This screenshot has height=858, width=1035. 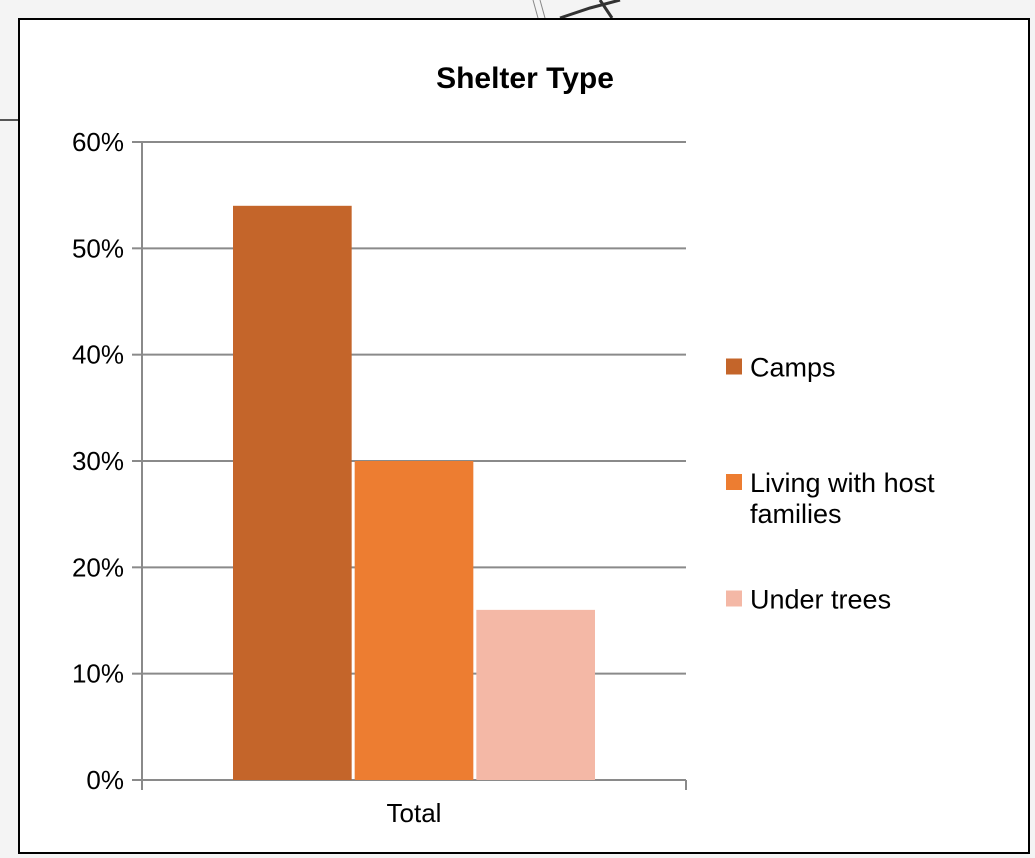 I want to click on y-tick-label: 20%, so click(x=98, y=567).